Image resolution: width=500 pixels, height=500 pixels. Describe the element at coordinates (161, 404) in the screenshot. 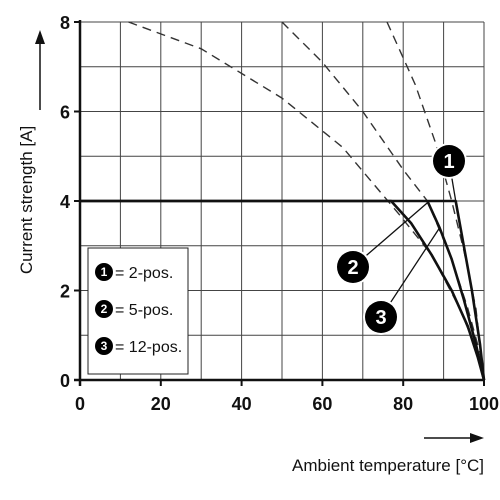

I see `x-tick-label: 20` at that location.